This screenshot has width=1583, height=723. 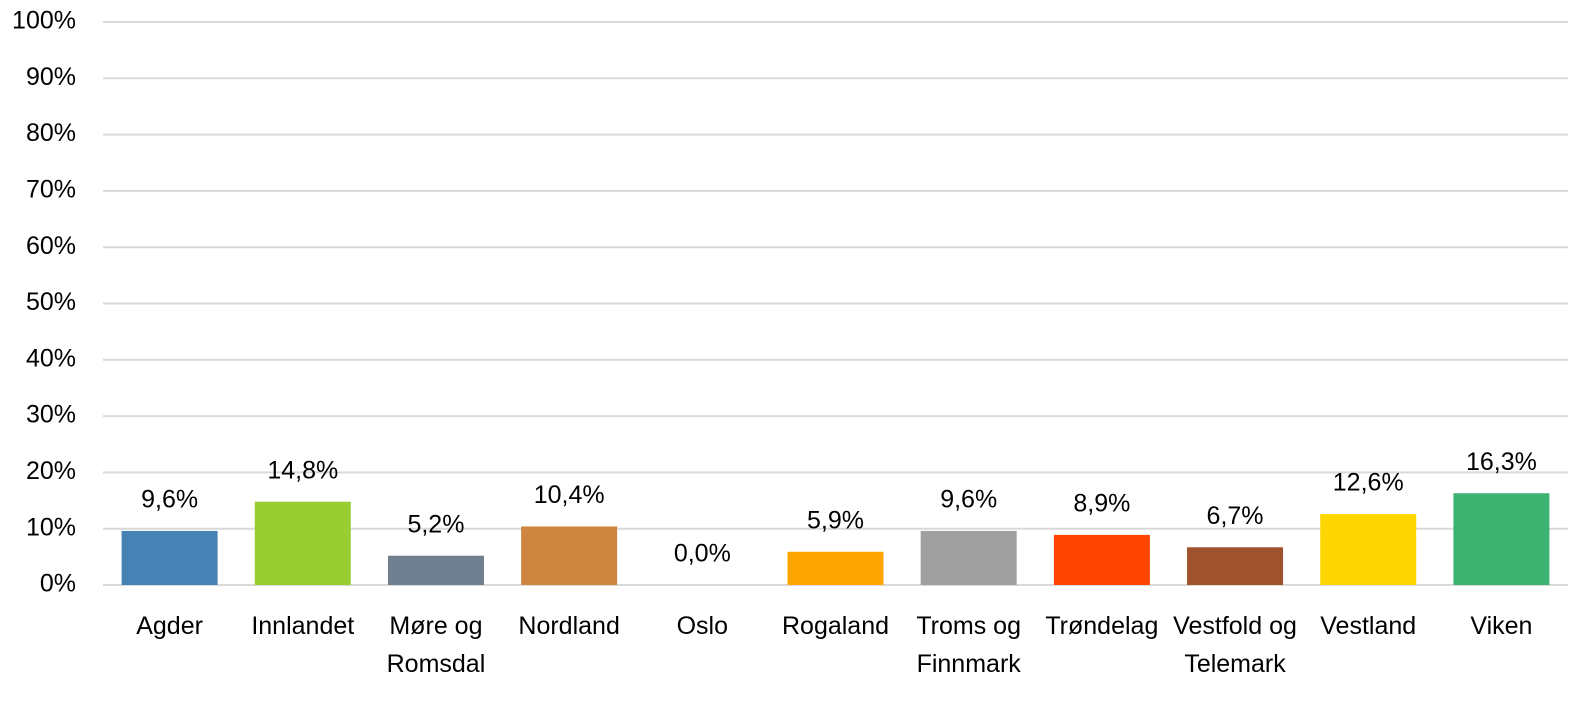 What do you see at coordinates (835, 520) in the screenshot?
I see `value-label: 5,9%` at bounding box center [835, 520].